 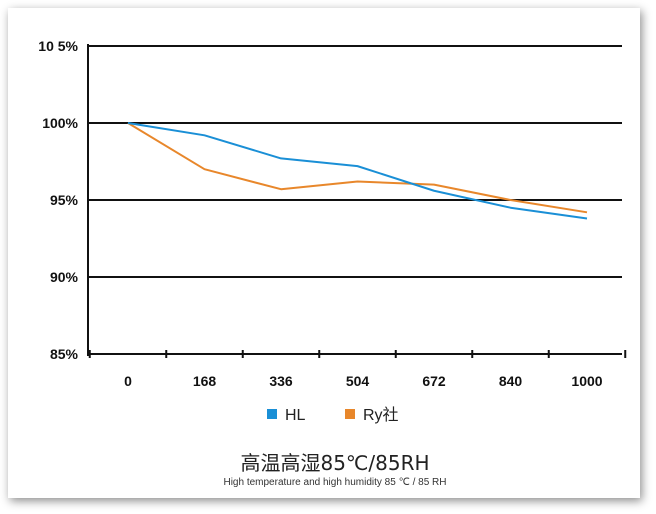 I want to click on y-tick-label: 90%, so click(x=64, y=277).